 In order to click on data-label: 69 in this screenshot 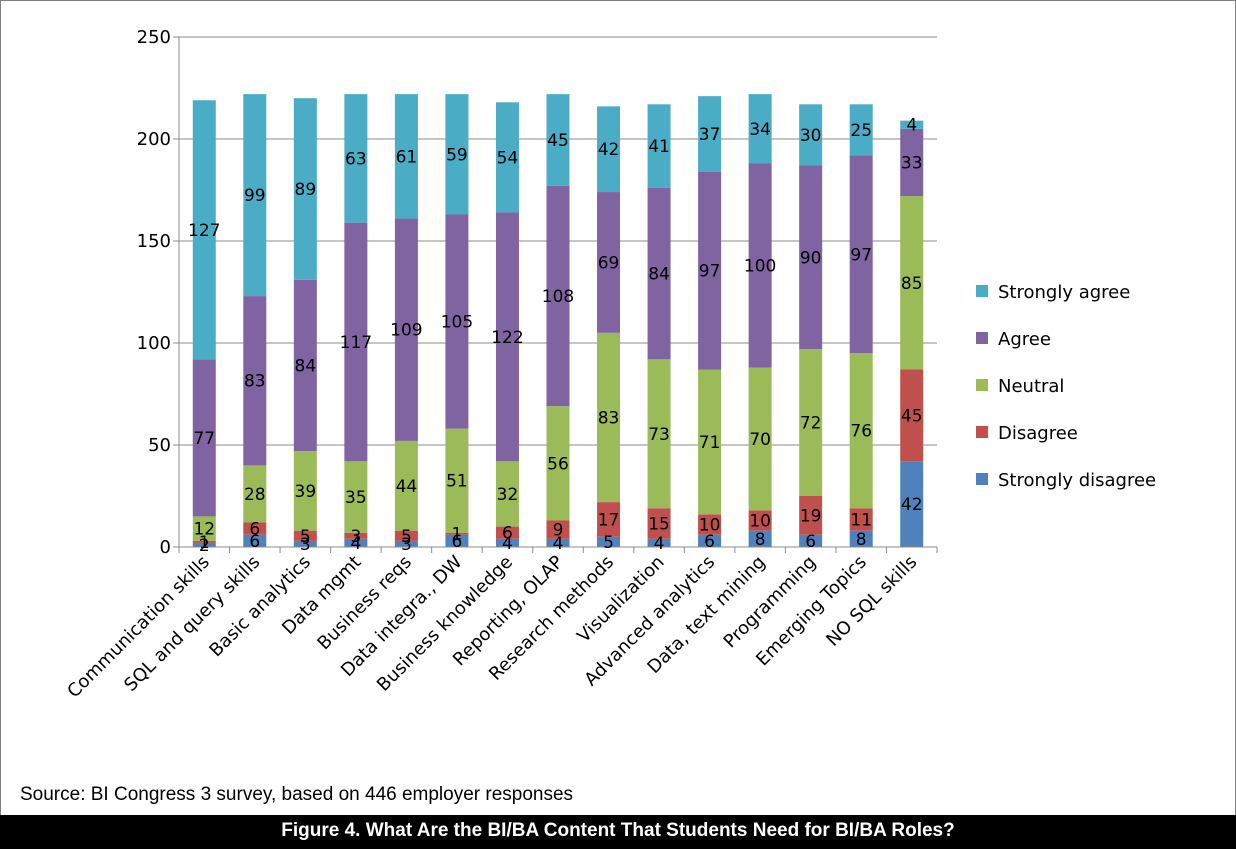, I will do `click(609, 263)`.